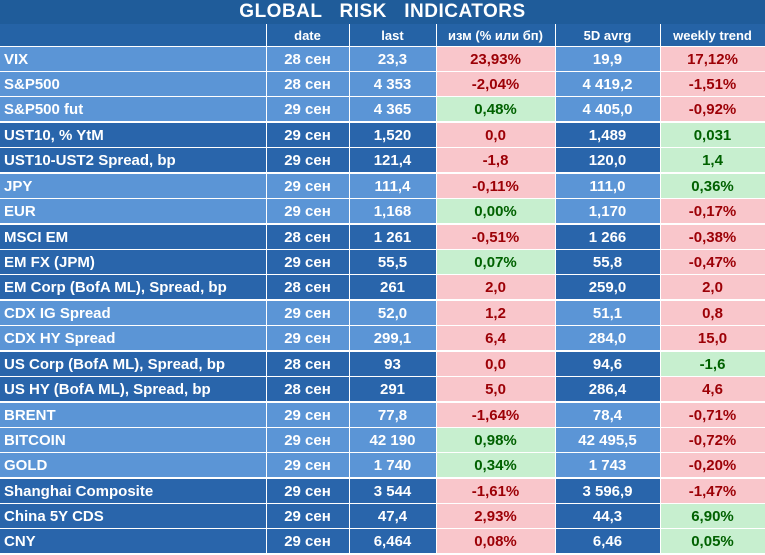 Image resolution: width=765 pixels, height=555 pixels. What do you see at coordinates (712, 262) in the screenshot?
I see `weekly-trend-cell: -0,47%` at bounding box center [712, 262].